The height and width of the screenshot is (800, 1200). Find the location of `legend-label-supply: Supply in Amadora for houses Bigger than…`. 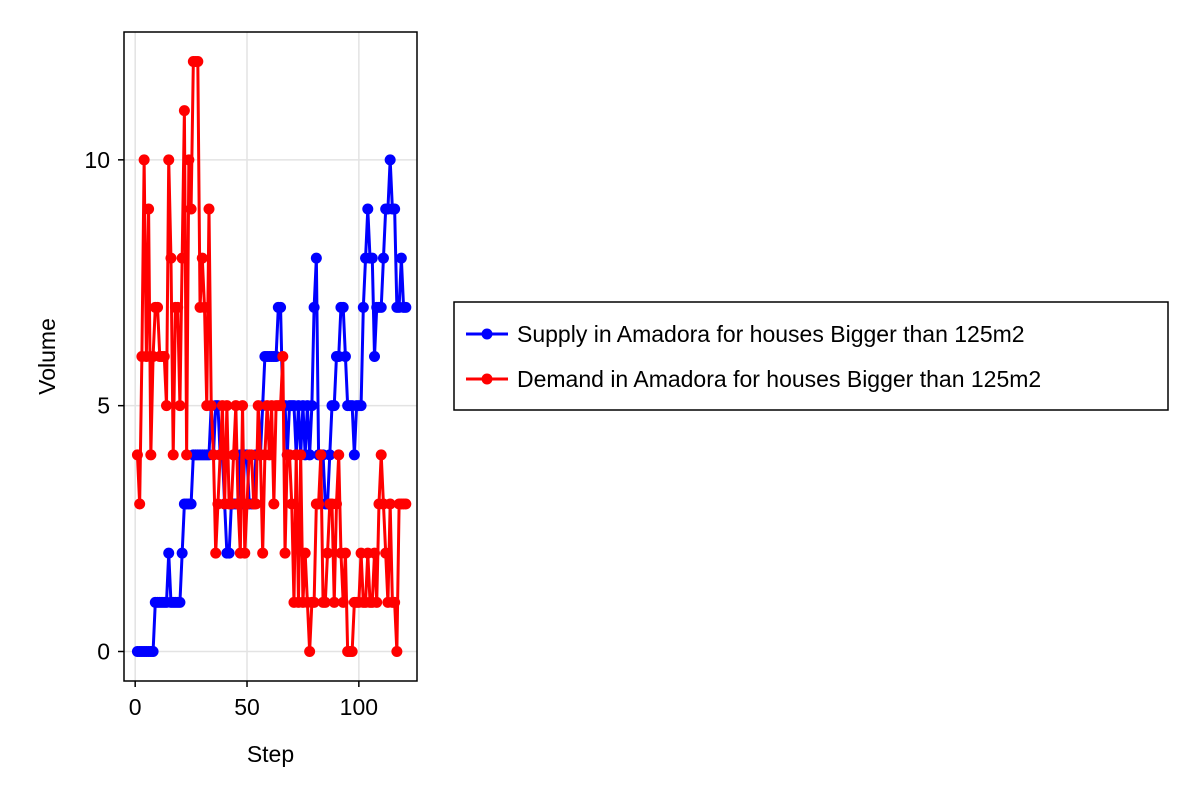

legend-label-supply: Supply in Amadora for houses Bigger than… is located at coordinates (771, 334).